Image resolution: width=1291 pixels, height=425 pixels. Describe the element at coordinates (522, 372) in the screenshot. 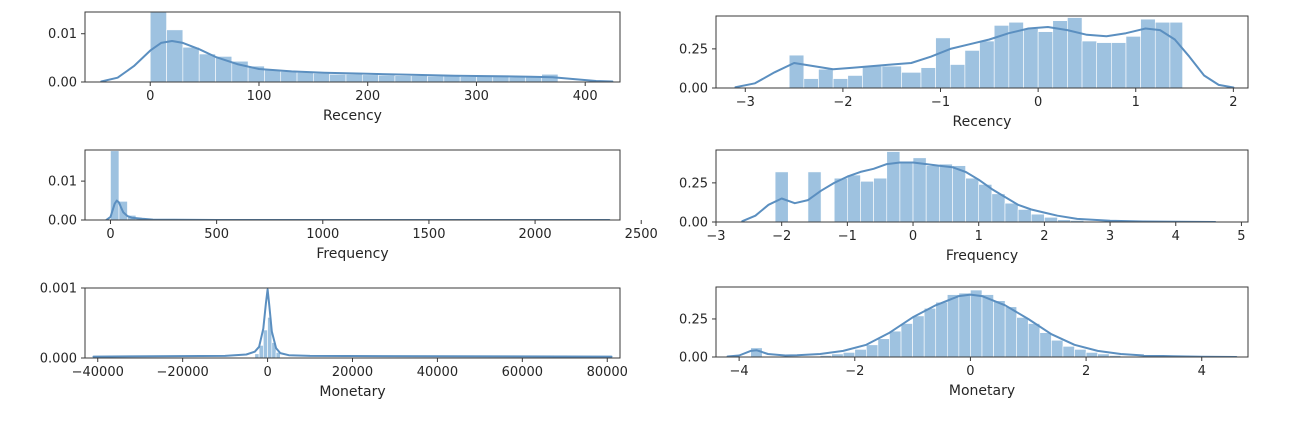

I see `x-tick-label: 60000` at that location.